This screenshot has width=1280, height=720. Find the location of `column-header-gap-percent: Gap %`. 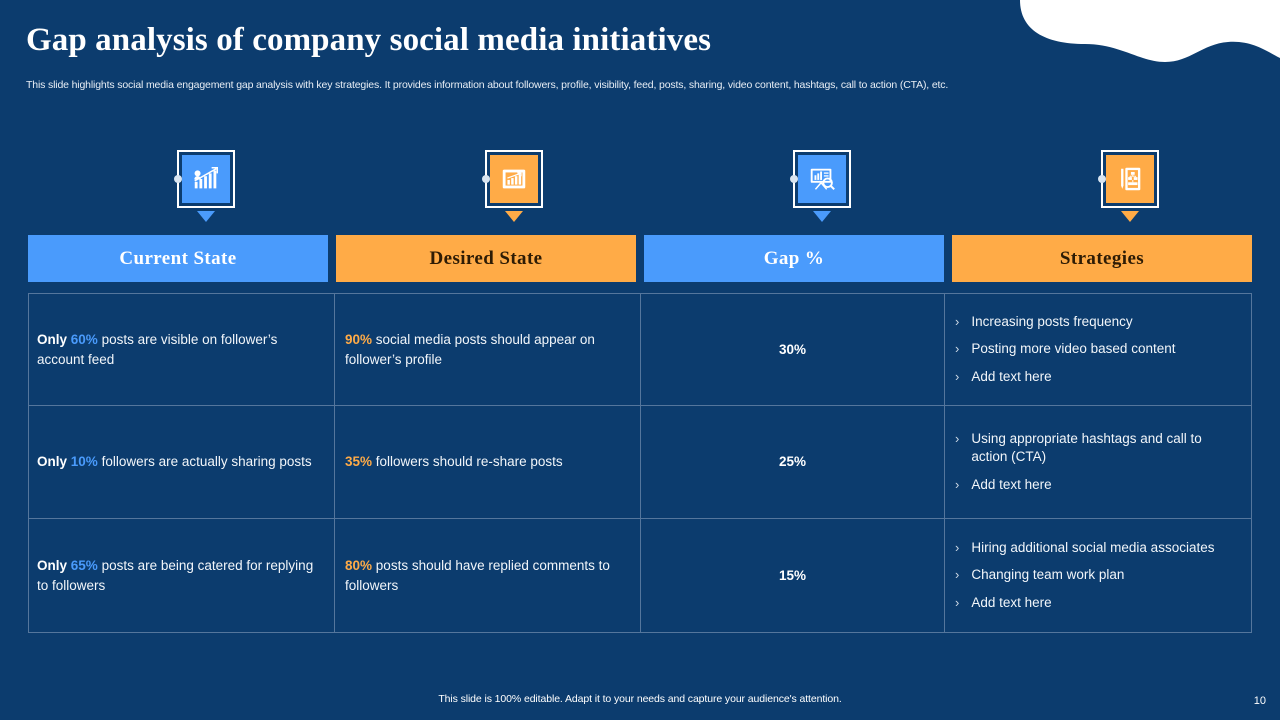

column-header-gap-percent: Gap % is located at coordinates (794, 258).